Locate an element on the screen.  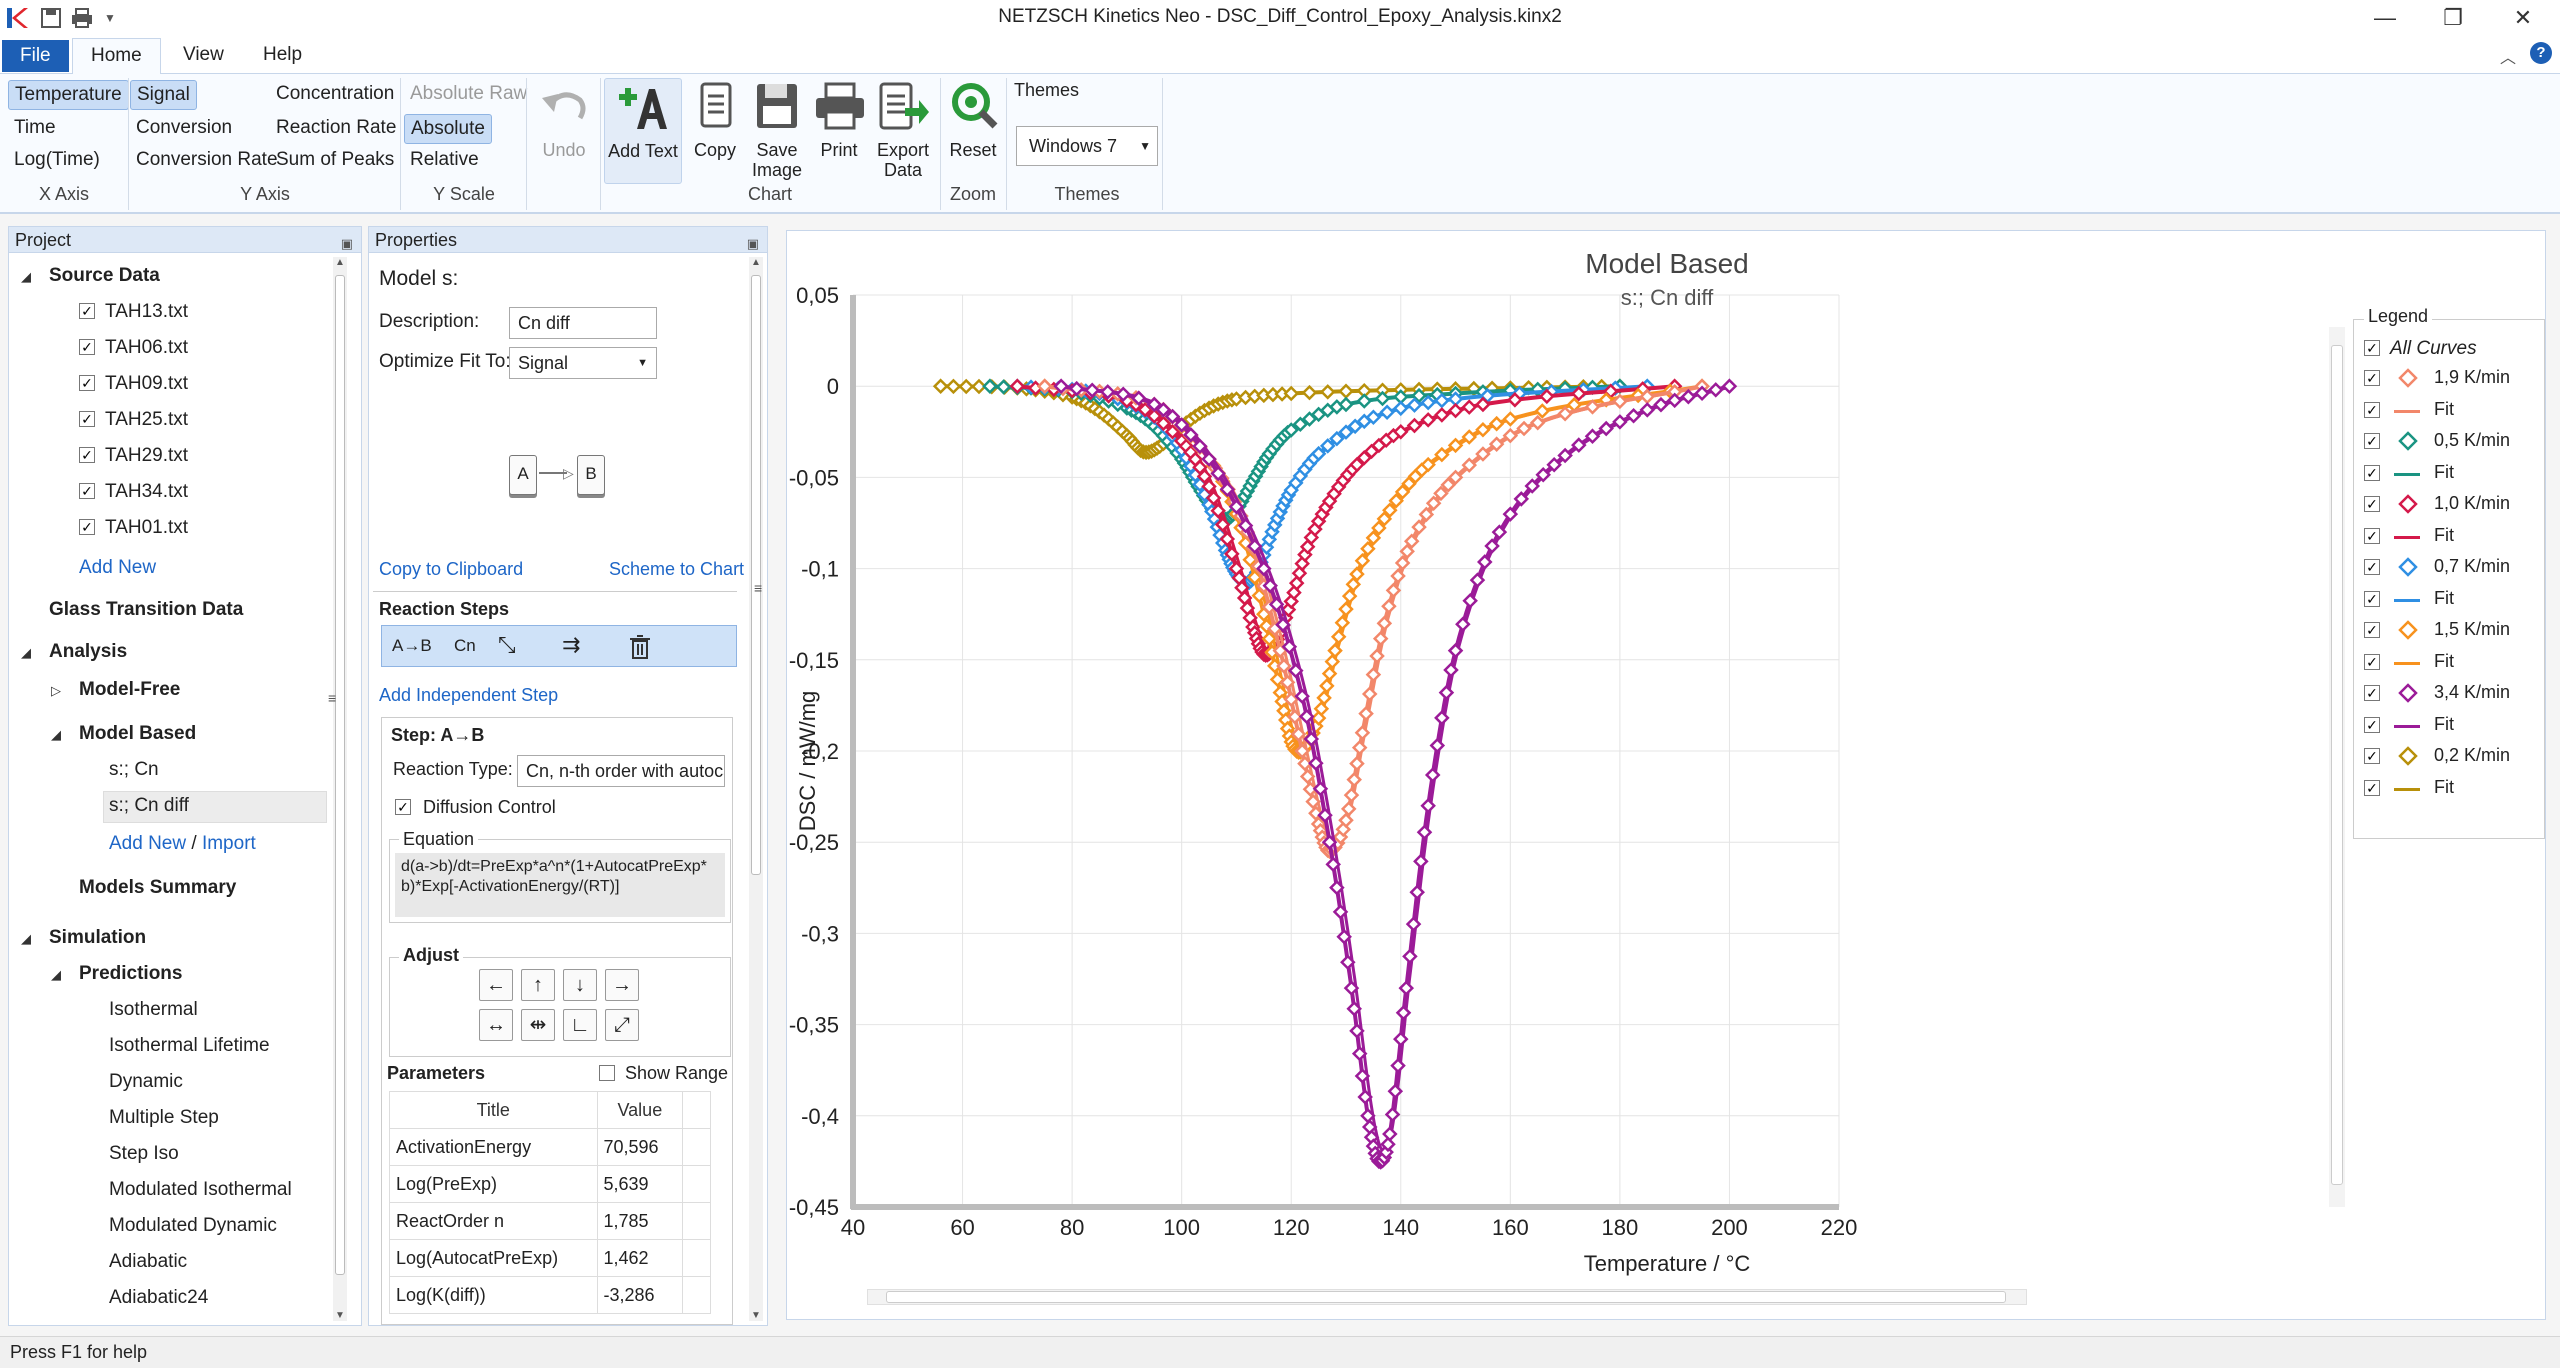
tree-prediction-item: Dynamic is located at coordinates (146, 1081).